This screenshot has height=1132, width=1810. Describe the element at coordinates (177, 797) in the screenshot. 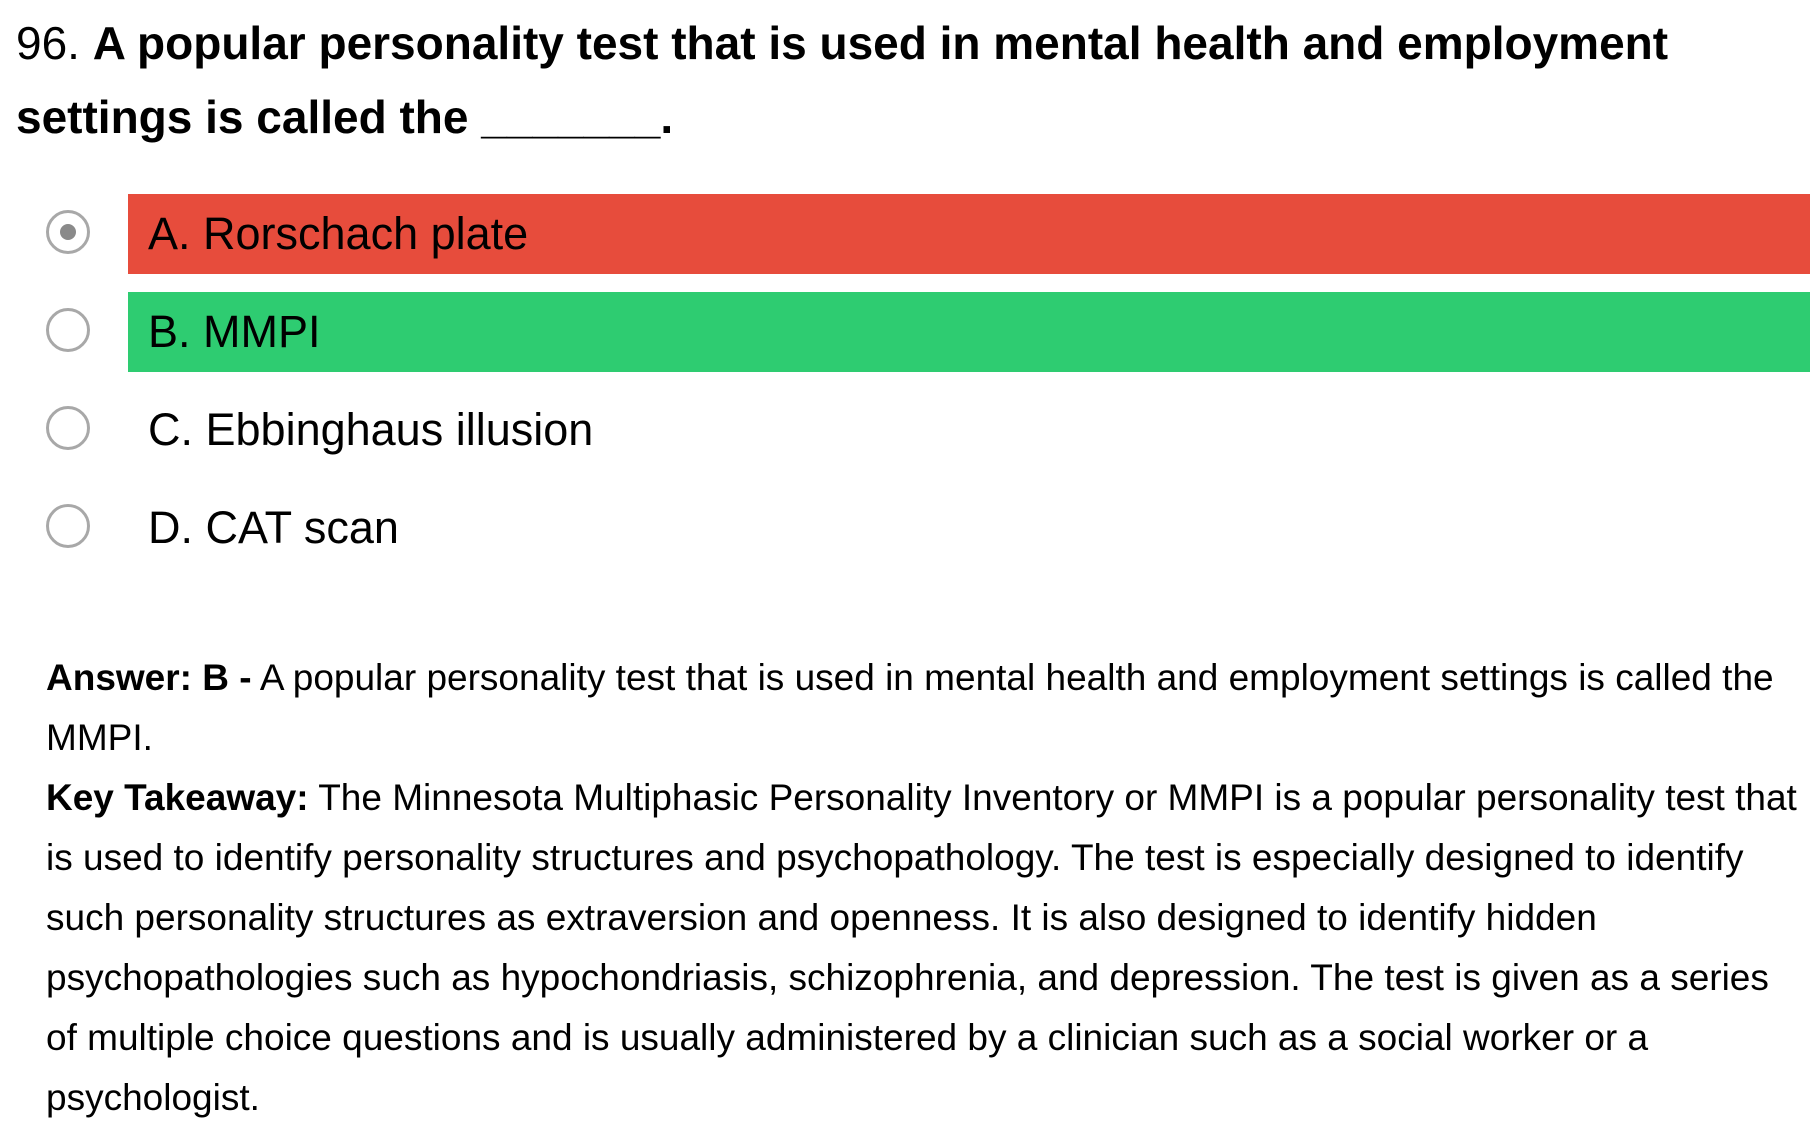

I see `takeaway-label: Key Takeaway:` at that location.